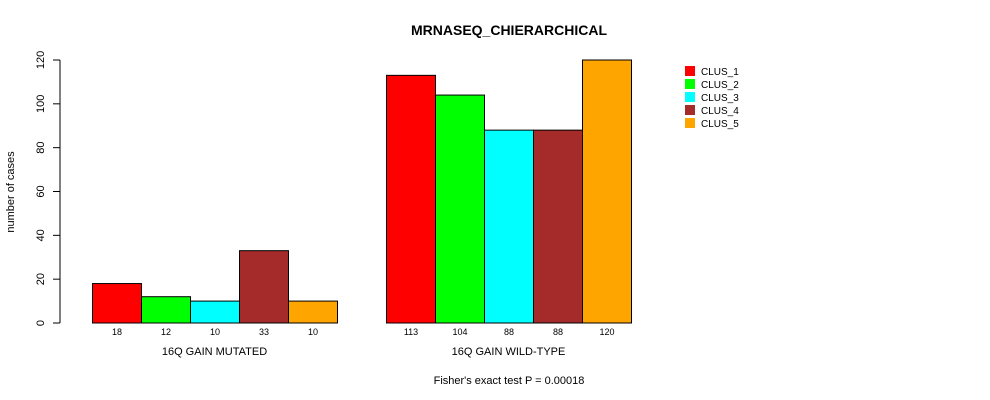  Describe the element at coordinates (509, 30) in the screenshot. I see `chart-title: MRNASEQ_CHIERARCHICAL` at that location.